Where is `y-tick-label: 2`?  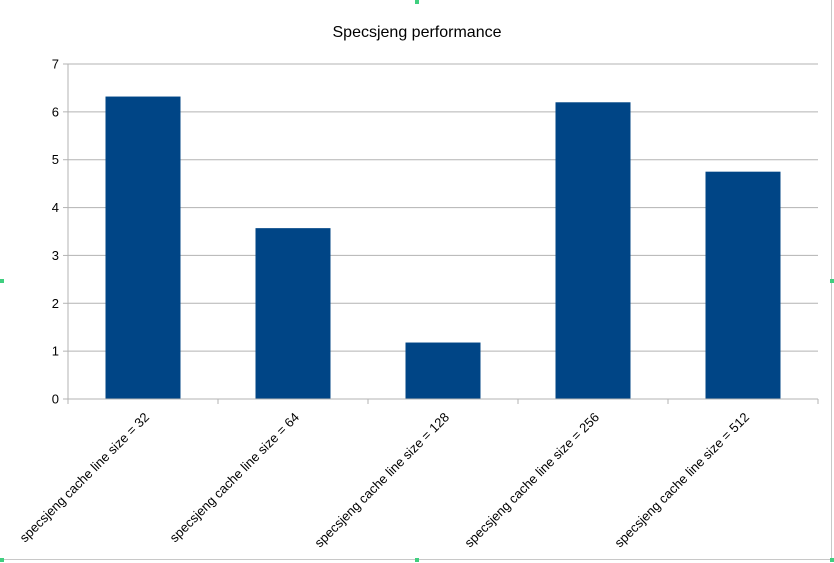
y-tick-label: 2 is located at coordinates (55, 303).